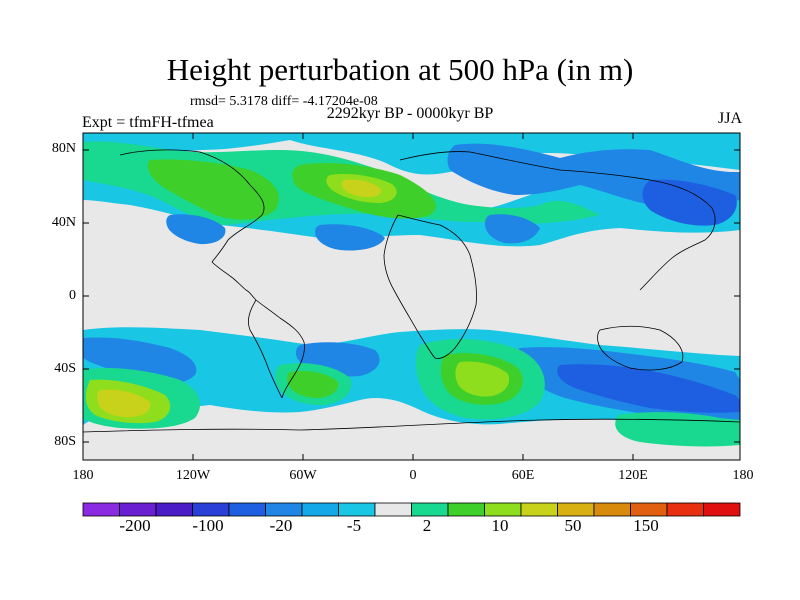  I want to click on lon-tick-180w: 180, so click(83, 475).